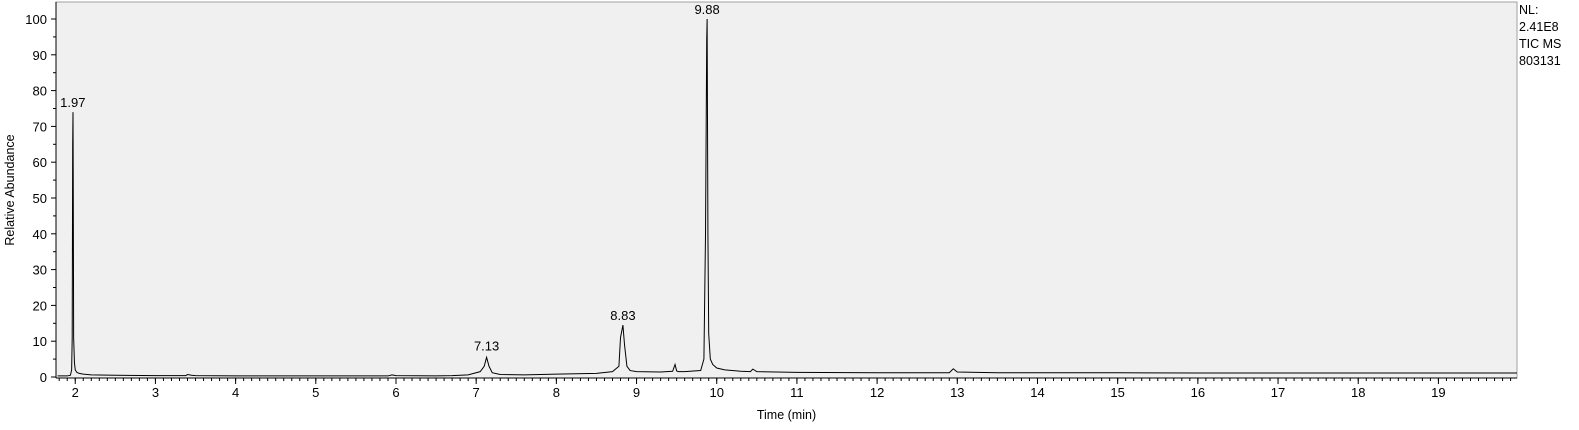 The height and width of the screenshot is (430, 1579). Describe the element at coordinates (40, 55) in the screenshot. I see `y-tick-label: 90` at that location.